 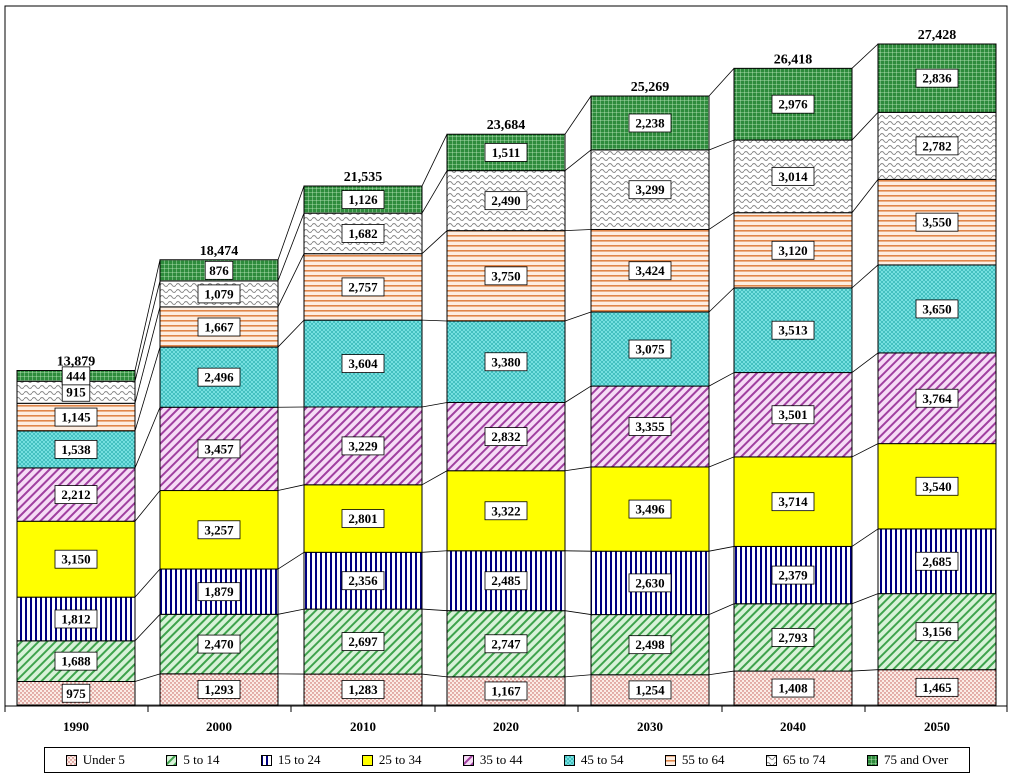 I want to click on value-label: 3,540, so click(x=936, y=486).